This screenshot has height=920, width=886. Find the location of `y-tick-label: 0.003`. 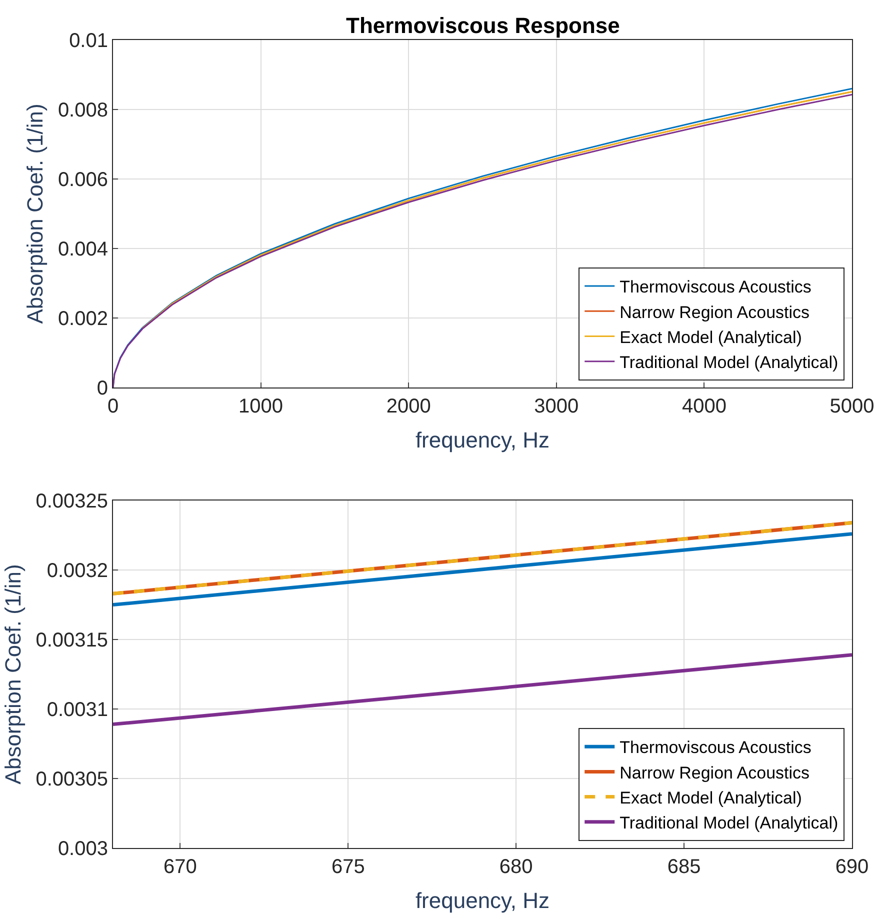

y-tick-label: 0.003 is located at coordinates (83, 849).